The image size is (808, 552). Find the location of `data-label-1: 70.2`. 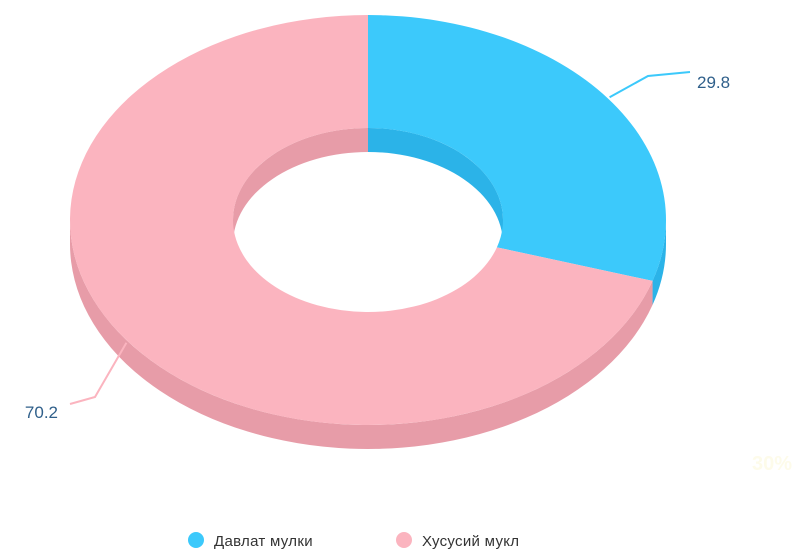

data-label-1: 70.2 is located at coordinates (41, 412).